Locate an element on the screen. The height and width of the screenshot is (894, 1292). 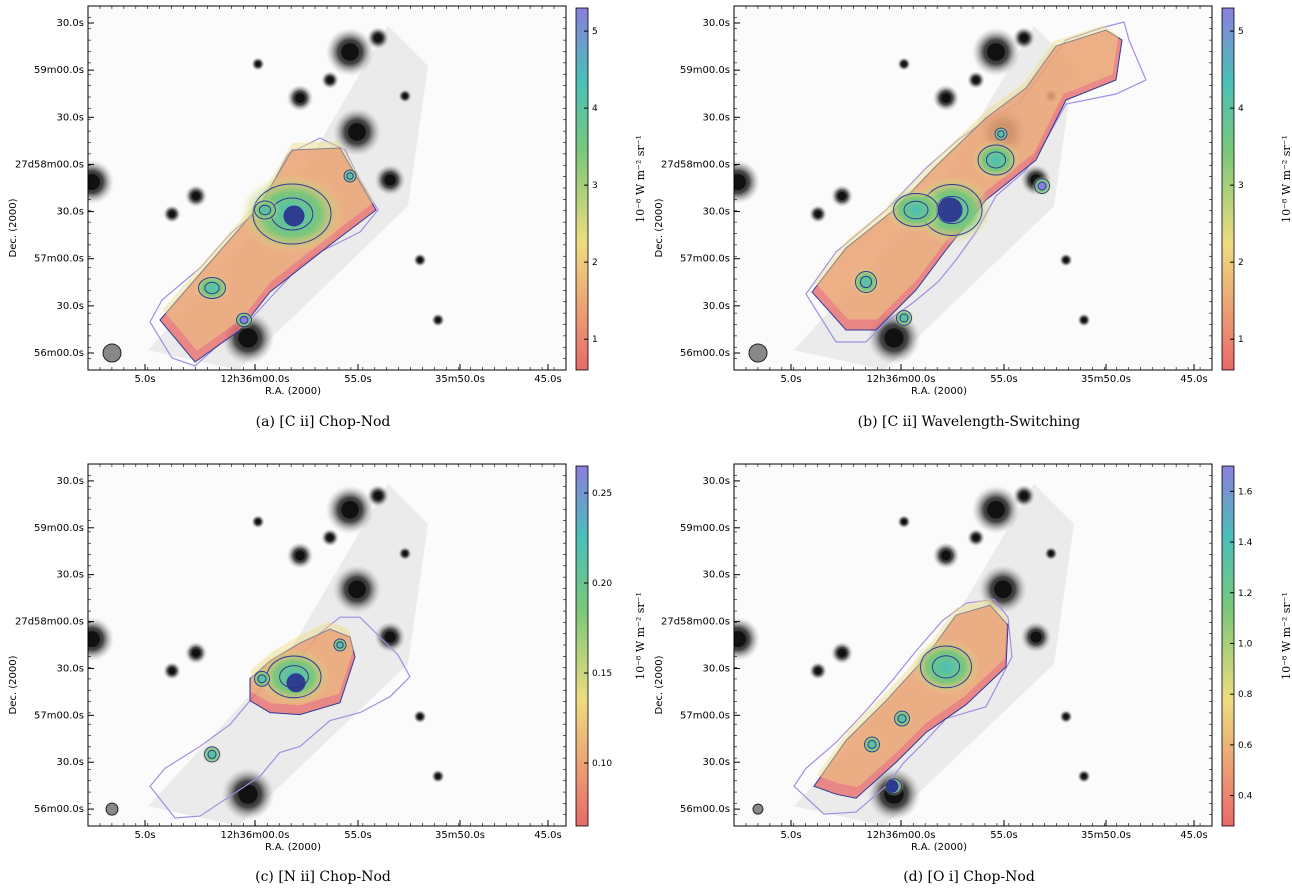
colorbar-tick-label: 5 is located at coordinates (1241, 32).